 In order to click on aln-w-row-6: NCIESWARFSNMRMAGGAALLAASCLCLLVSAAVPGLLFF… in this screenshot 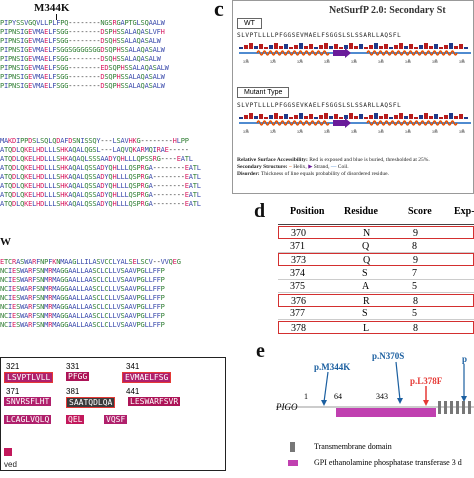, I will do `click(82, 316)`.